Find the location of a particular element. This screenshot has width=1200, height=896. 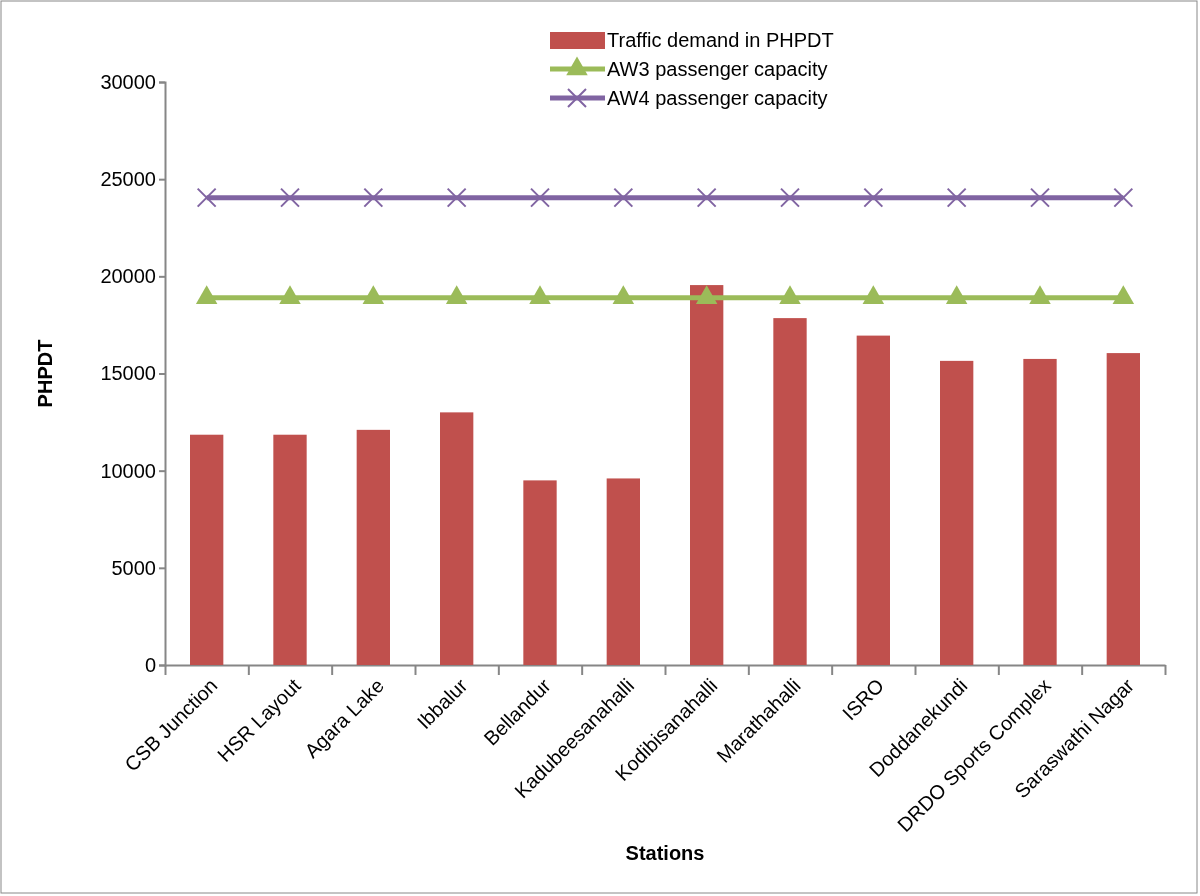

y-tick-label: 10000 is located at coordinates (128, 470).